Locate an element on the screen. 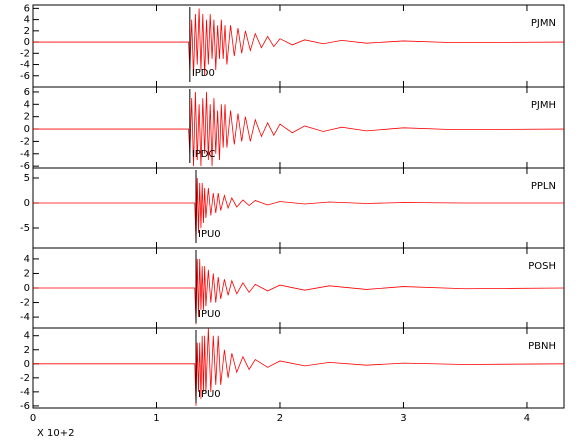 This screenshot has height=440, width=580. phase-pick-label: IPDC is located at coordinates (204, 154).